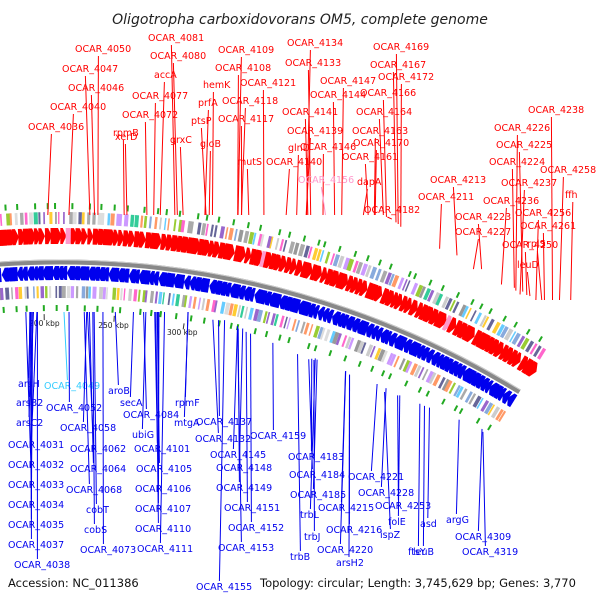 Image resolution: width=600 pixels, height=600 pixels. What do you see at coordinates (517, 162) in the screenshot?
I see `forward-gene-label: OCAR_4224` at bounding box center [517, 162].